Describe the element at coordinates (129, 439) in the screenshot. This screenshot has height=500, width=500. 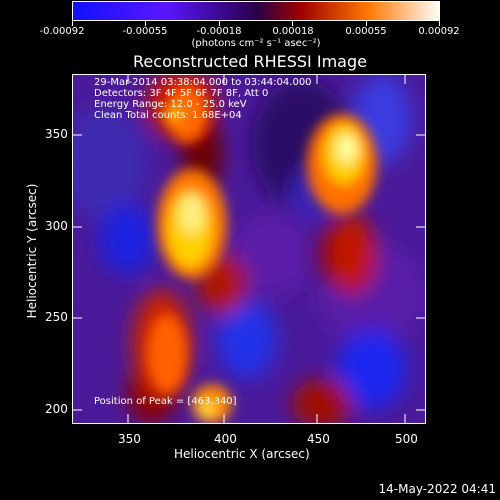
I see `x-tick-label: 350` at that location.